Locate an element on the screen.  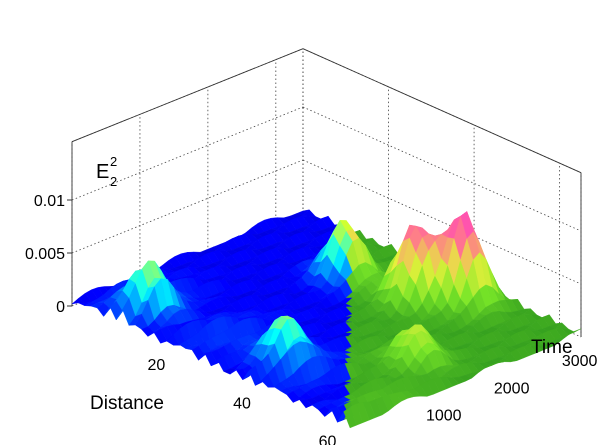
z-axis-label-sup: 2 is located at coordinates (113, 161).